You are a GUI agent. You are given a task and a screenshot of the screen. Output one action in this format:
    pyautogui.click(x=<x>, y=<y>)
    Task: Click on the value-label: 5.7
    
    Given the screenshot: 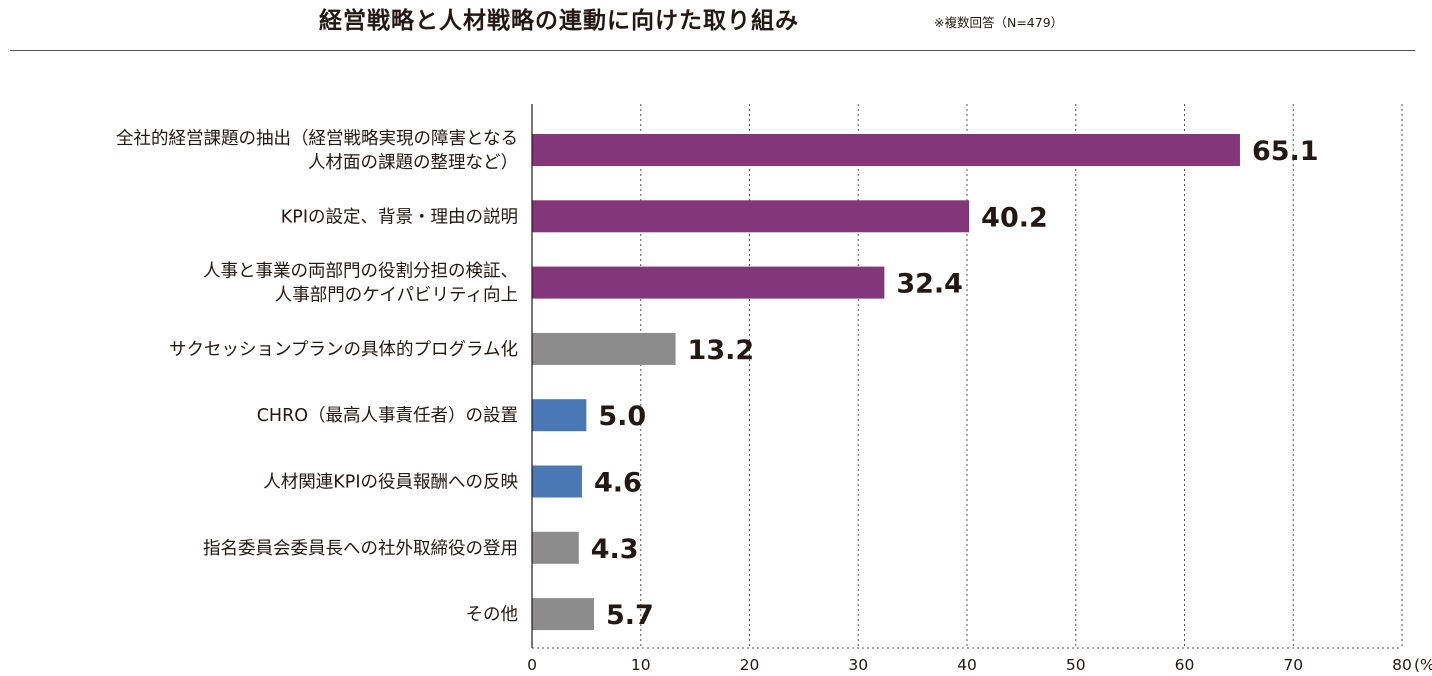 What is the action you would take?
    pyautogui.click(x=630, y=615)
    